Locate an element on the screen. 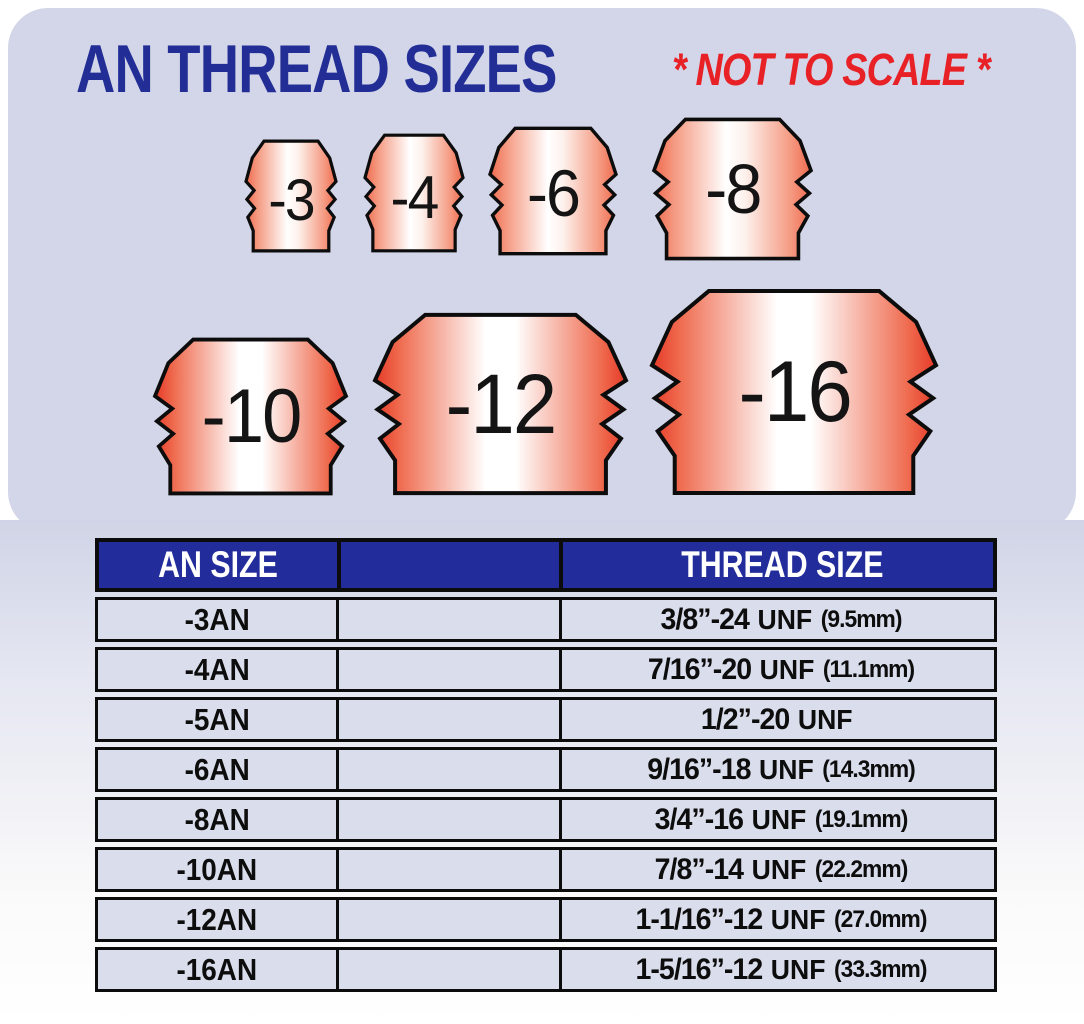 Image resolution: width=1084 pixels, height=1024 pixels. fitting-6-label: -6 is located at coordinates (554, 193).